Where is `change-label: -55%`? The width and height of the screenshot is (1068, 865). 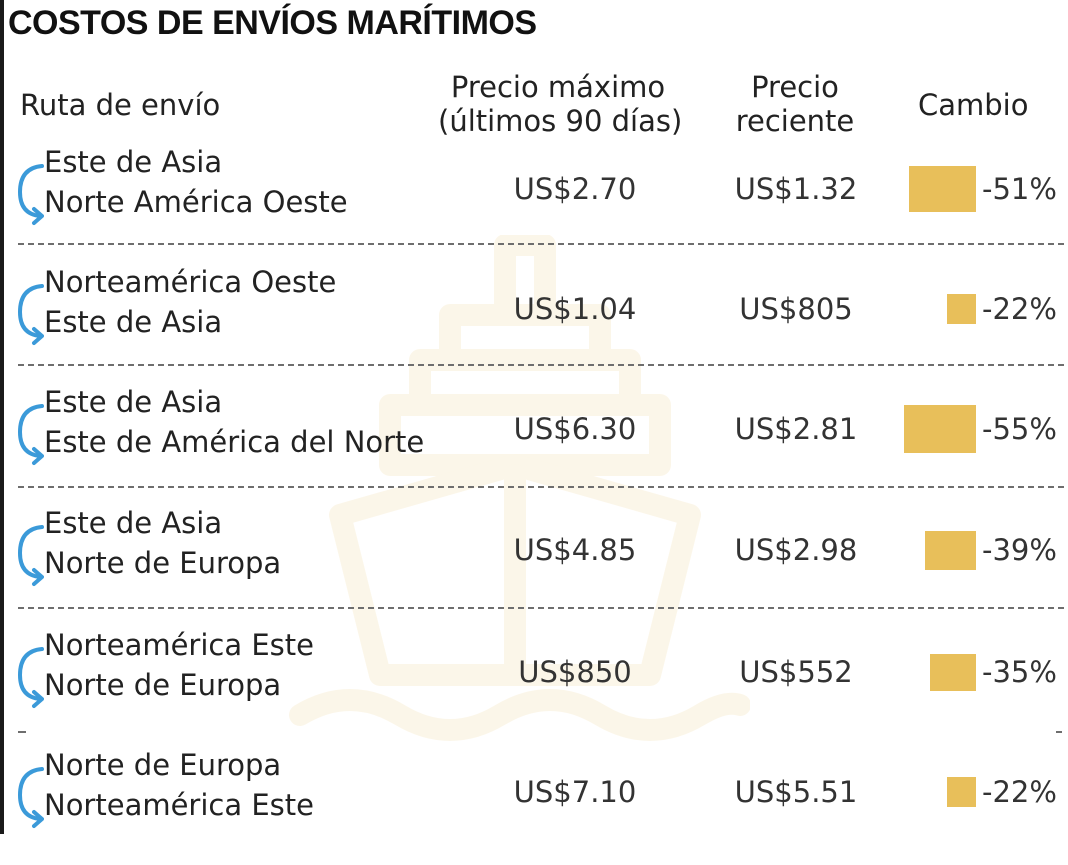
change-label: -55% is located at coordinates (1019, 429).